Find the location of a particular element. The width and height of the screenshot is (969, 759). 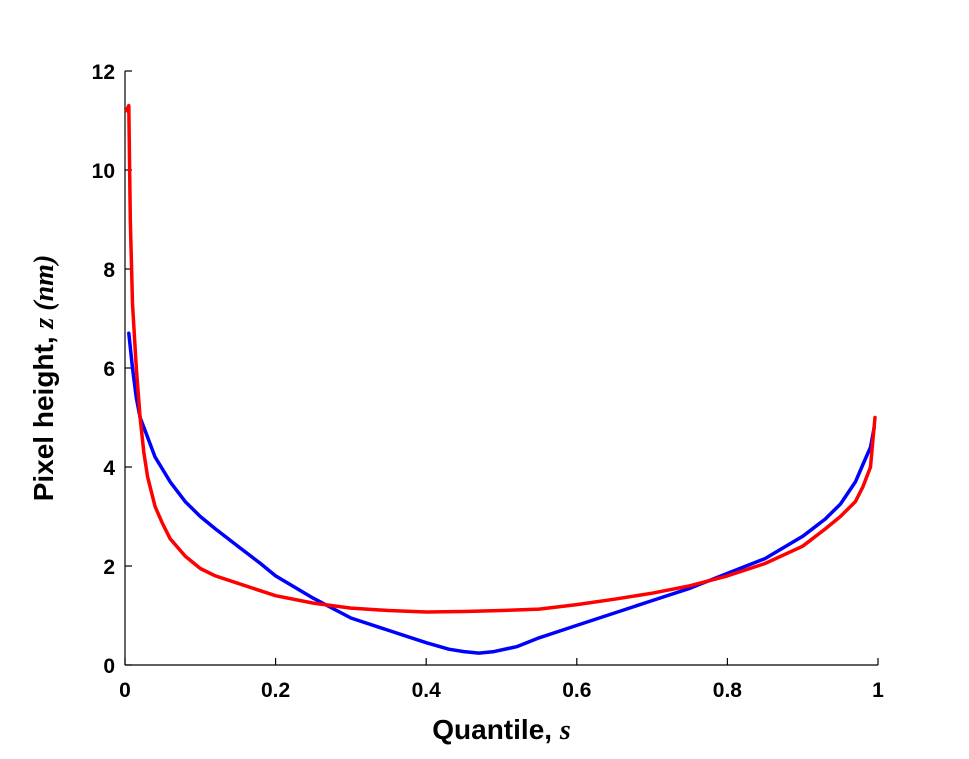

x-tick-label: 0.8 is located at coordinates (728, 690).